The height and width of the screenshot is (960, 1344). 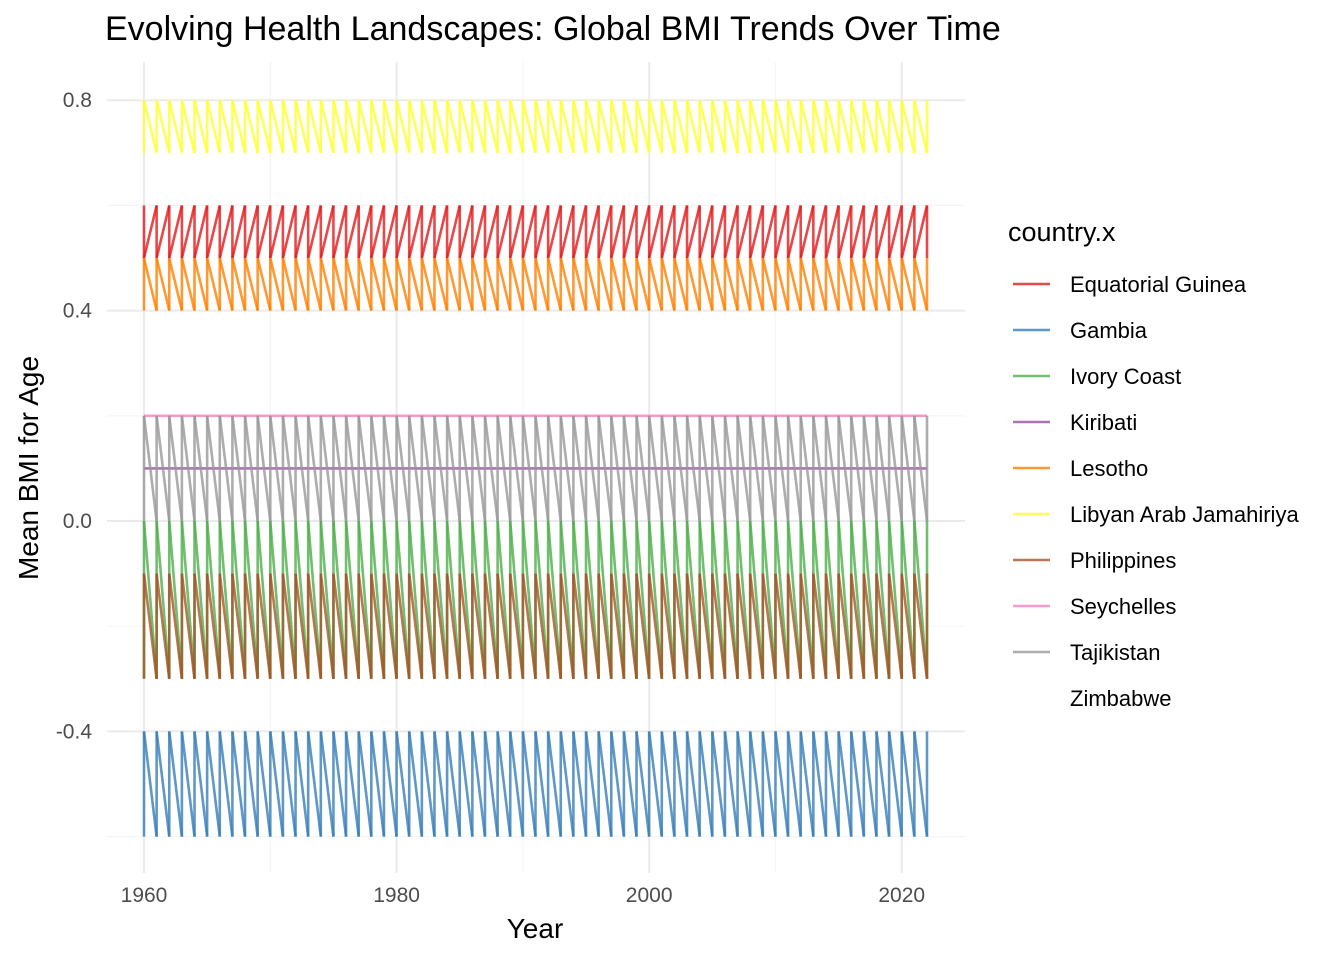 What do you see at coordinates (1080, 468) in the screenshot?
I see `legend-item: Lesotho` at bounding box center [1080, 468].